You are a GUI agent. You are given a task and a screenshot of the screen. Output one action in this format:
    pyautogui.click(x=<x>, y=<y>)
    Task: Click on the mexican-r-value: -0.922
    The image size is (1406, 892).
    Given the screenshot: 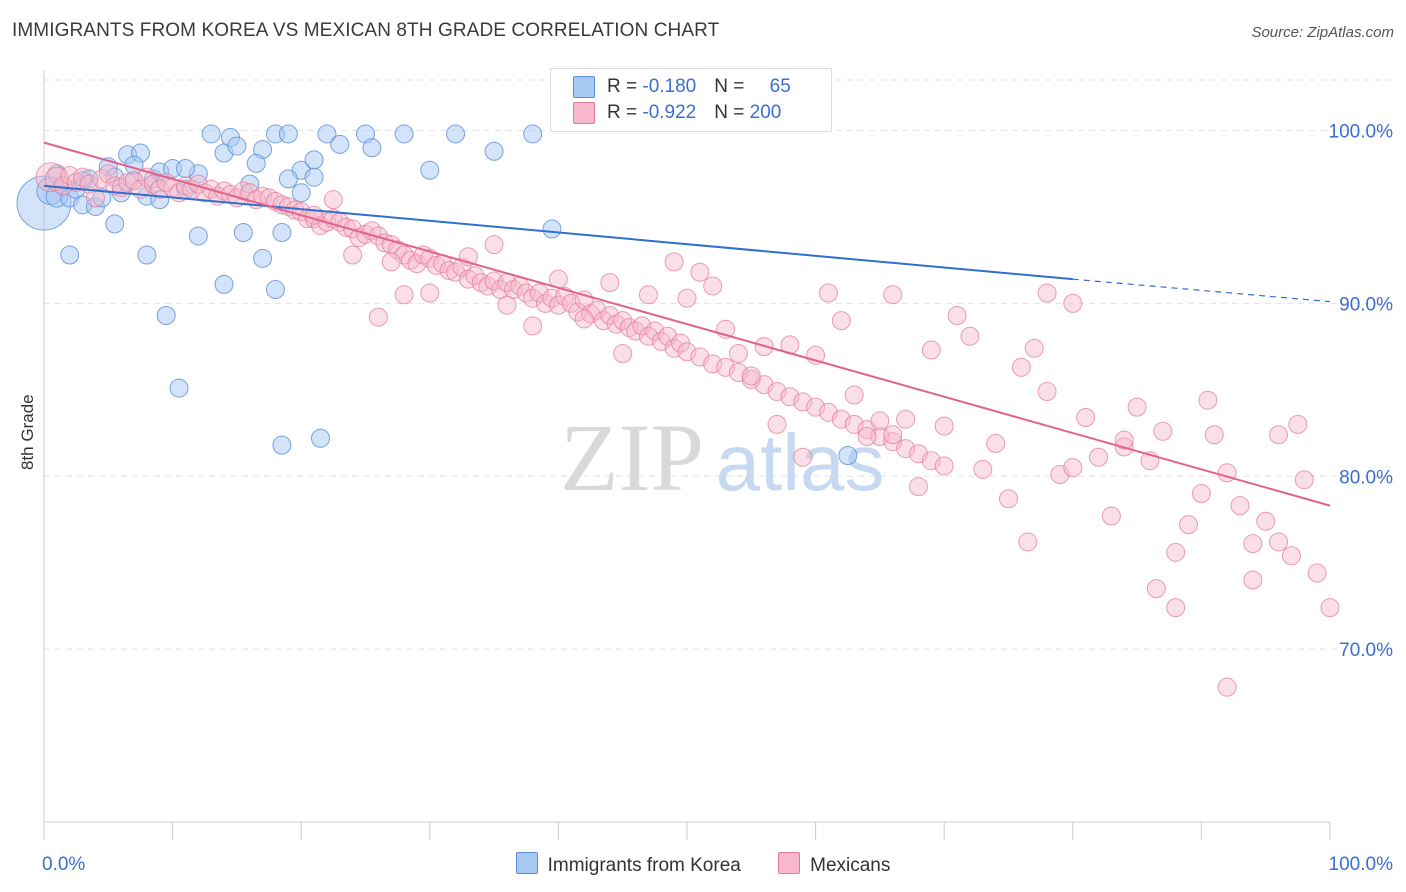 What is the action you would take?
    pyautogui.click(x=669, y=113)
    